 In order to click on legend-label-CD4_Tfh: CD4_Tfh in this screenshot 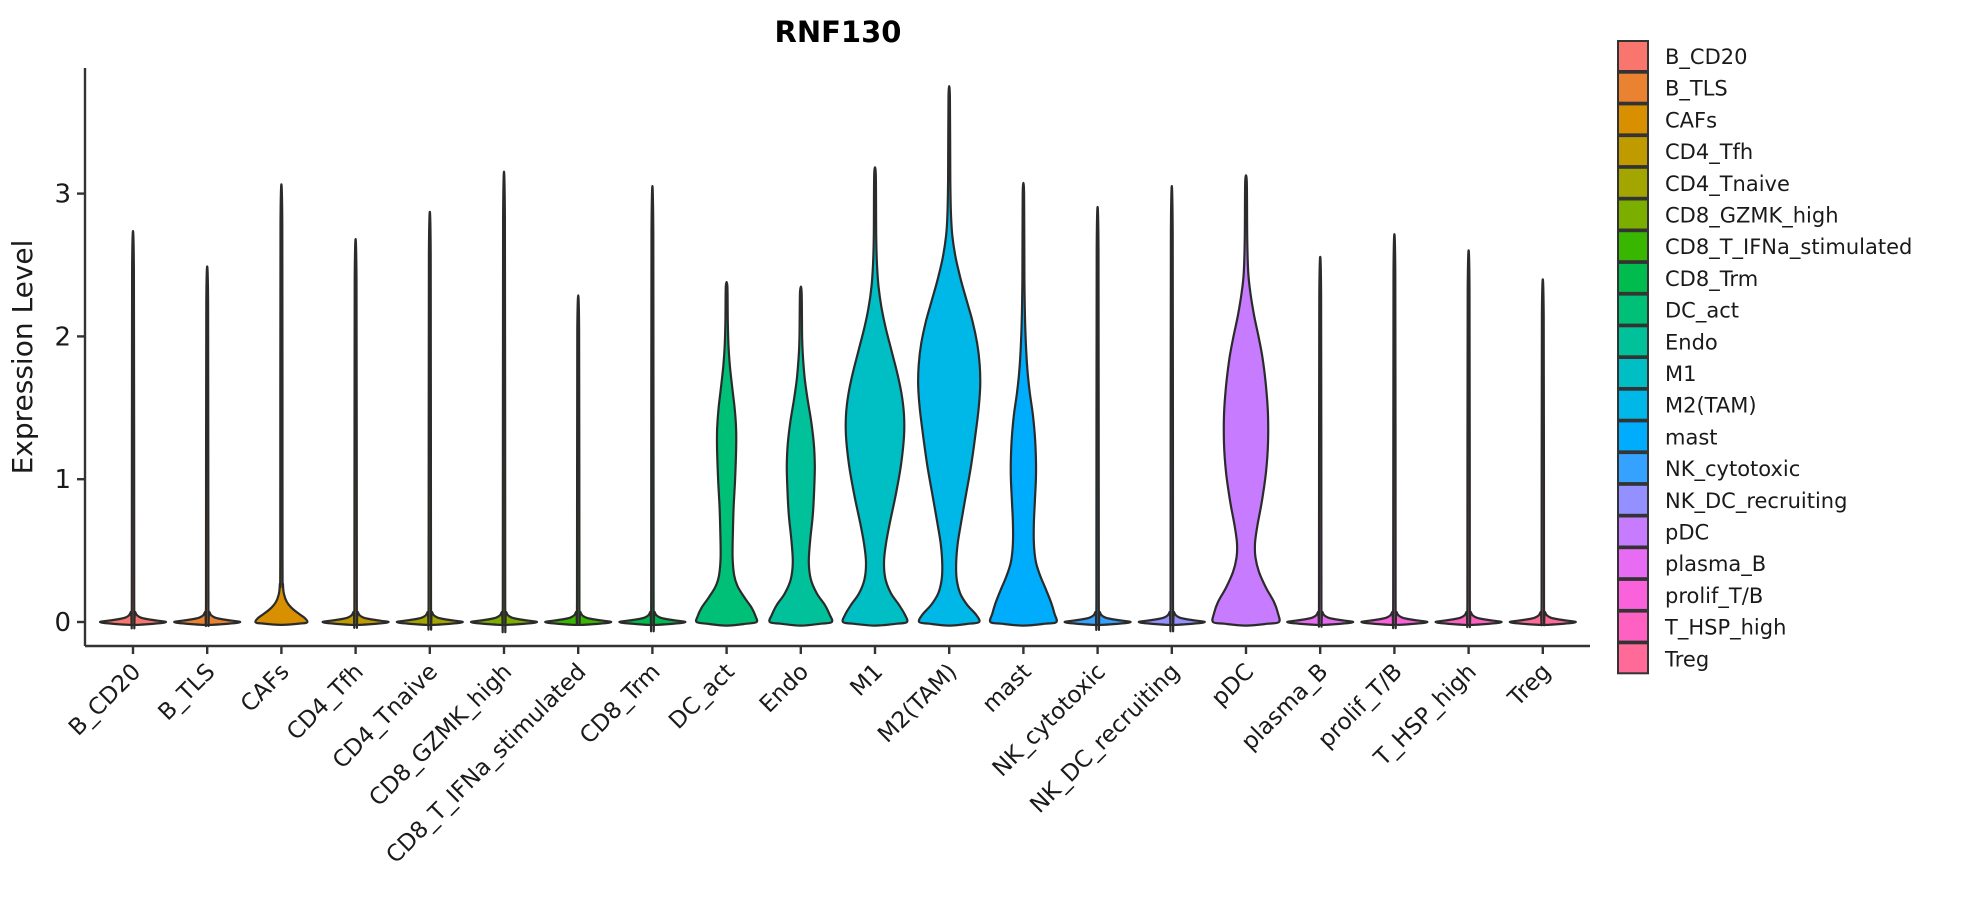, I will do `click(1709, 152)`.